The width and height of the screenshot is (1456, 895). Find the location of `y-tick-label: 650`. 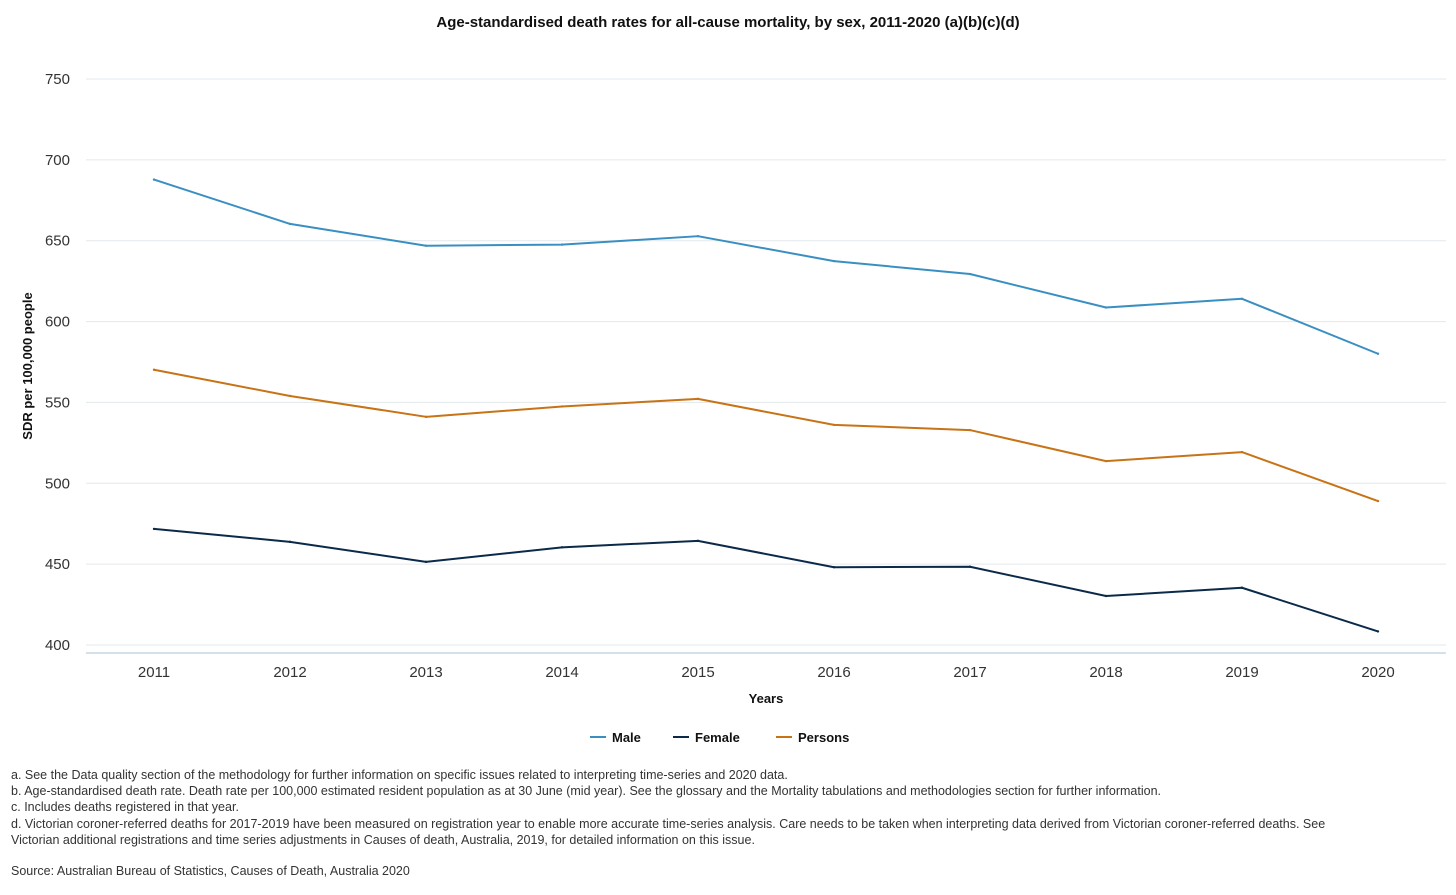

y-tick-label: 650 is located at coordinates (57, 241).